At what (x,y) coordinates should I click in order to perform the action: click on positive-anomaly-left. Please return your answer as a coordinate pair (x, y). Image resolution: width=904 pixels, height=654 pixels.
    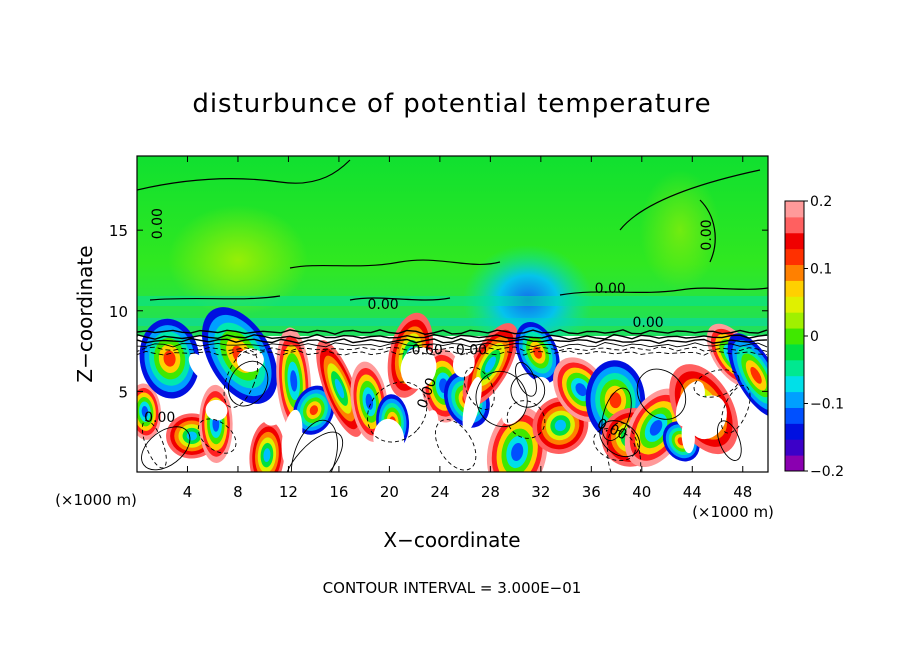
    Looking at the image, I should click on (238, 260).